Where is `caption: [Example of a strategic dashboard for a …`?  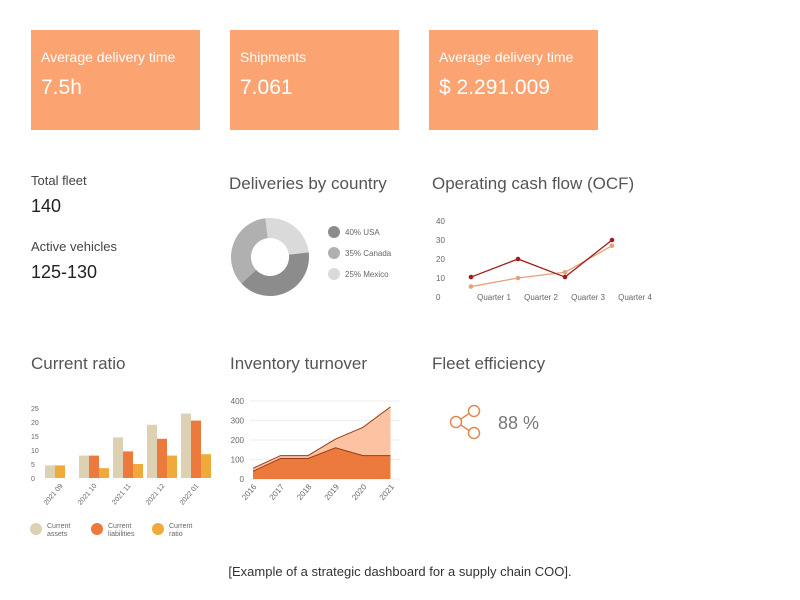
caption: [Example of a strategic dashboard for a … is located at coordinates (400, 571).